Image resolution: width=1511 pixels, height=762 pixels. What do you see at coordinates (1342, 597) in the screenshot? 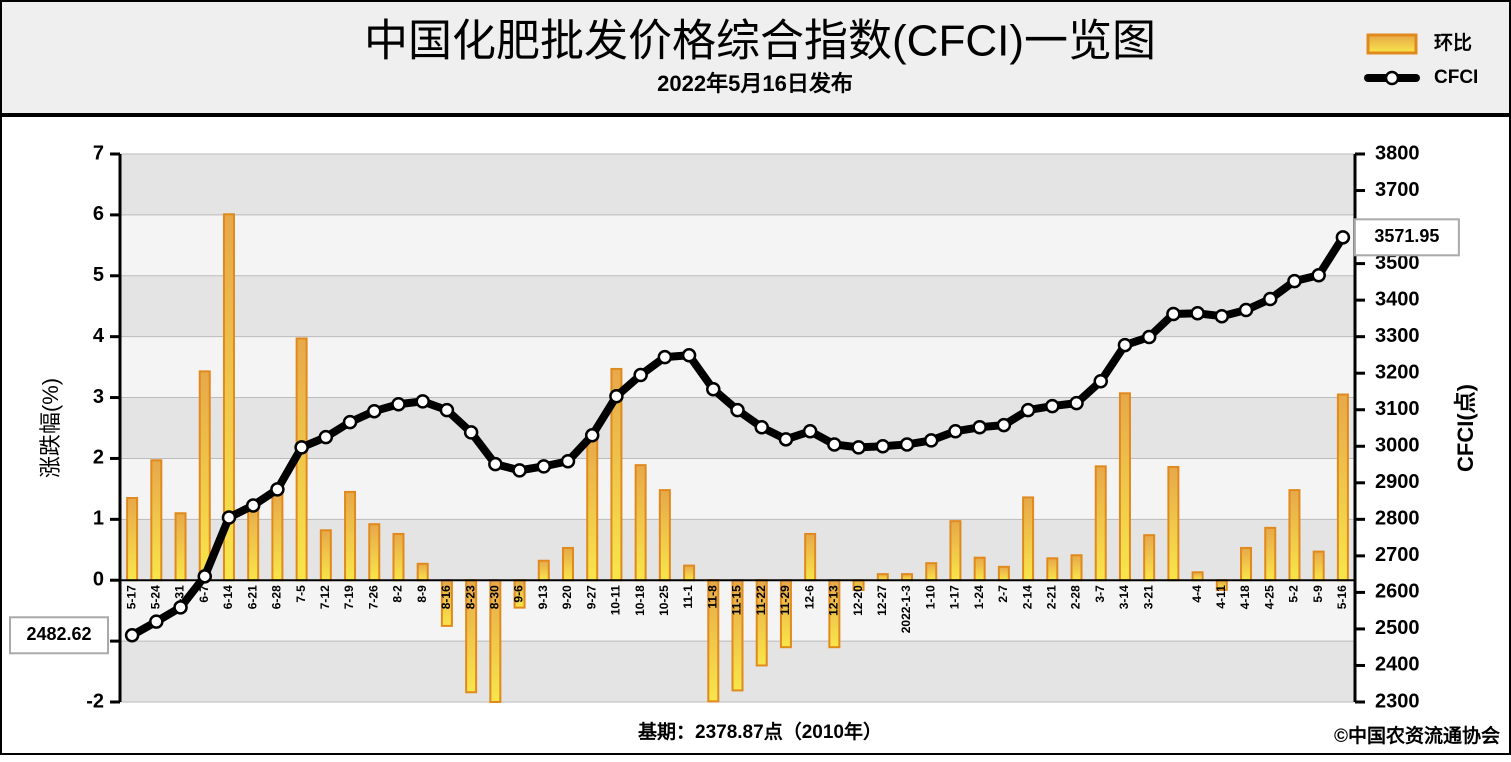
I see `x-tick-label: 5-16` at bounding box center [1342, 597].